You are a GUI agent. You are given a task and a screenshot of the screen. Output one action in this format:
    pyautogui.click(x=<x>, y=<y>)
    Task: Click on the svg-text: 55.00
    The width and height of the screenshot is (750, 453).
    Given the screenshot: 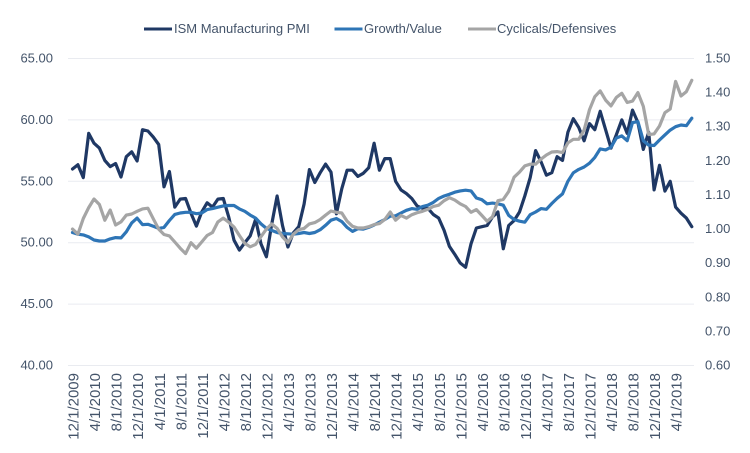 What is the action you would take?
    pyautogui.click(x=36, y=180)
    